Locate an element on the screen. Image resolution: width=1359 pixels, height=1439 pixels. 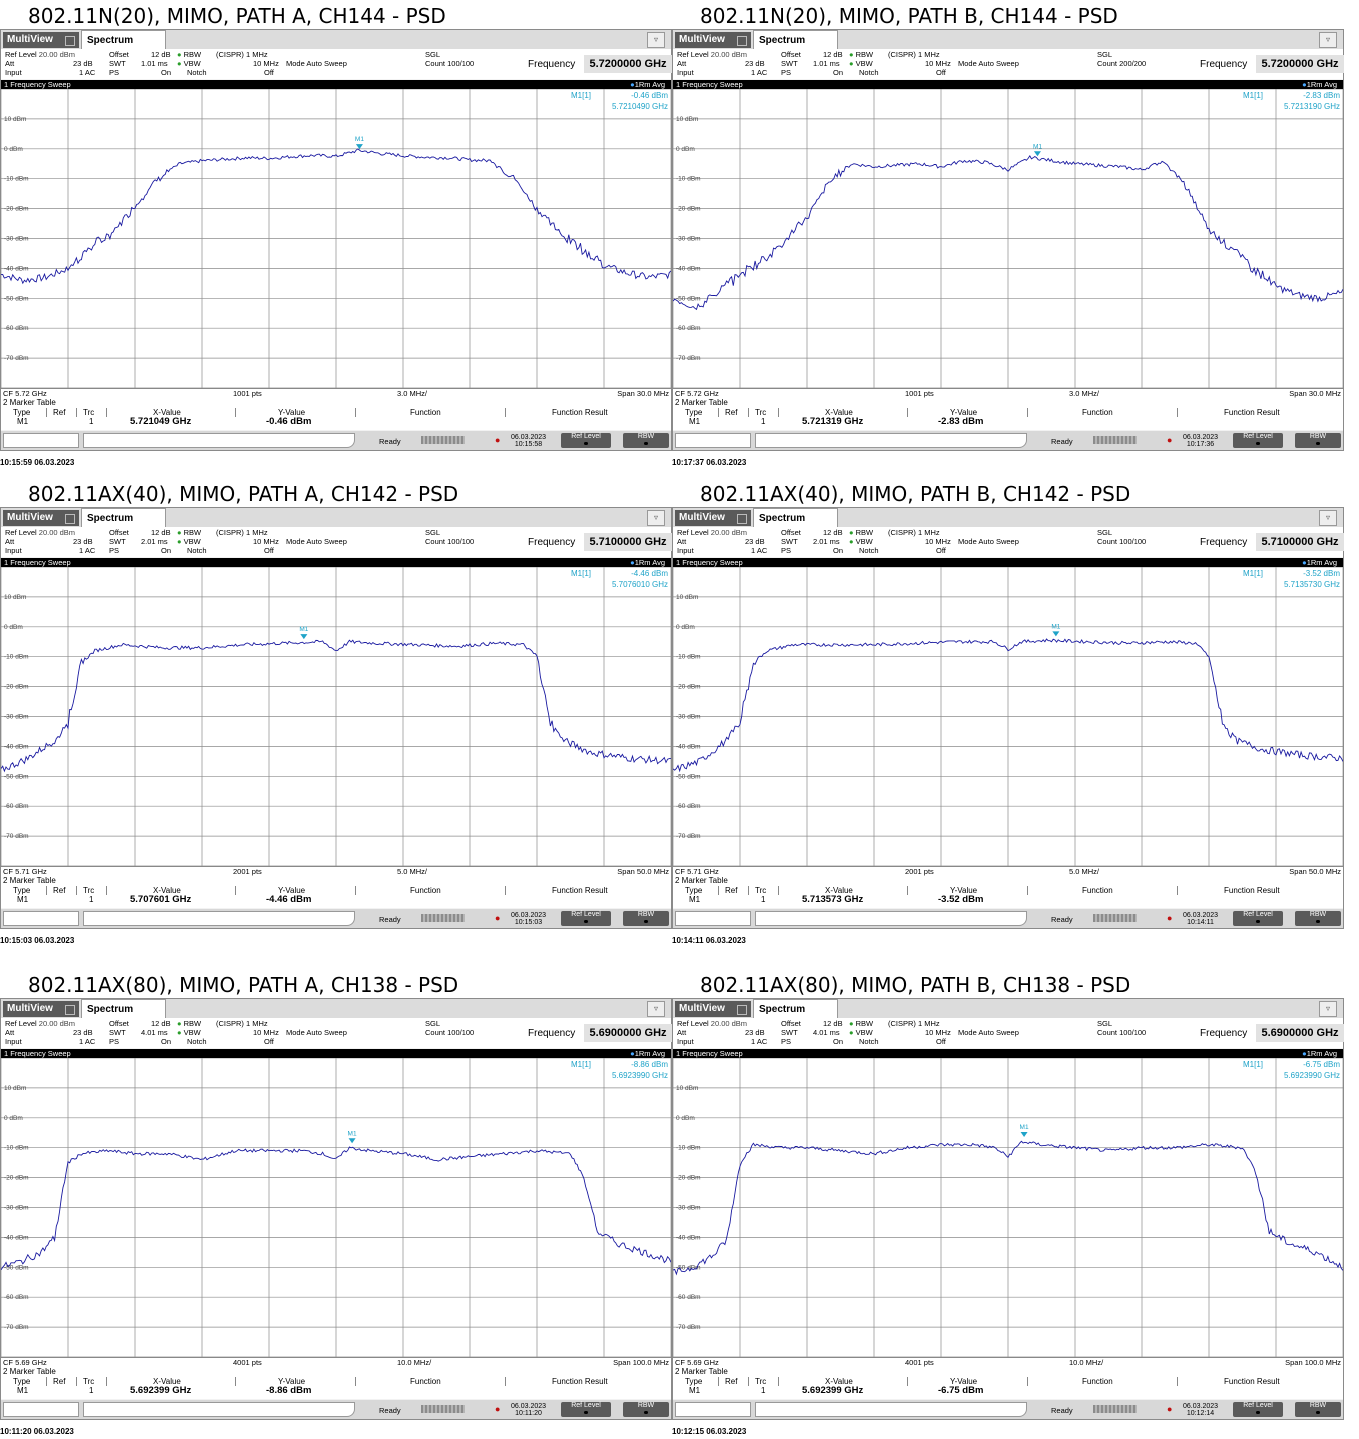
span-label: Span 30.0 MHz is located at coordinates (1315, 393).